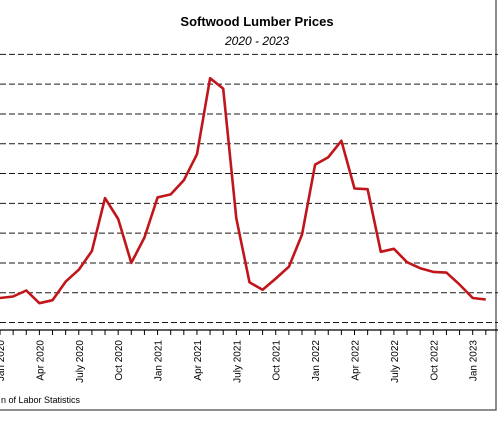 This screenshot has width=498, height=421. Describe the element at coordinates (356, 360) in the screenshot. I see `x-tick-label: Apr 2022` at that location.